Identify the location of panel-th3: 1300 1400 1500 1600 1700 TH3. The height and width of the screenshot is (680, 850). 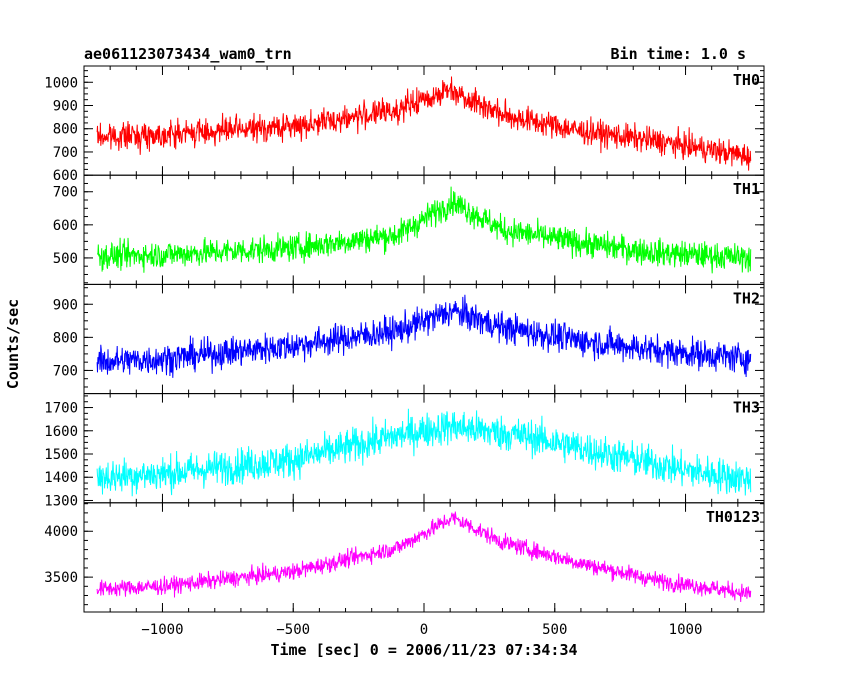
(404, 451).